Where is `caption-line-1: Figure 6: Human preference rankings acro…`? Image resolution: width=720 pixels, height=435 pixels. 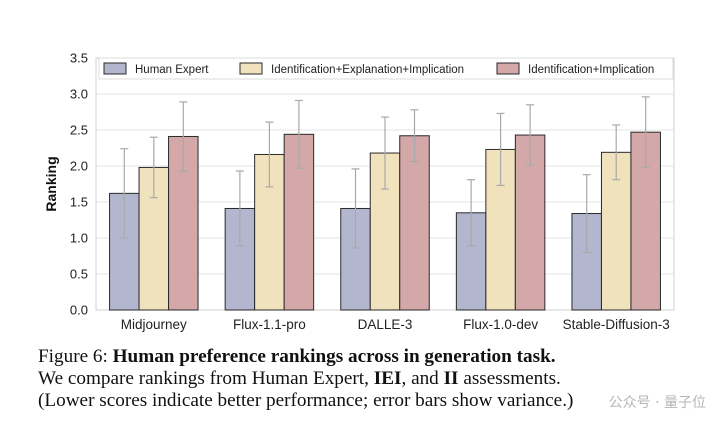
caption-line-1: Figure 6: Human preference rankings acro… is located at coordinates (373, 357).